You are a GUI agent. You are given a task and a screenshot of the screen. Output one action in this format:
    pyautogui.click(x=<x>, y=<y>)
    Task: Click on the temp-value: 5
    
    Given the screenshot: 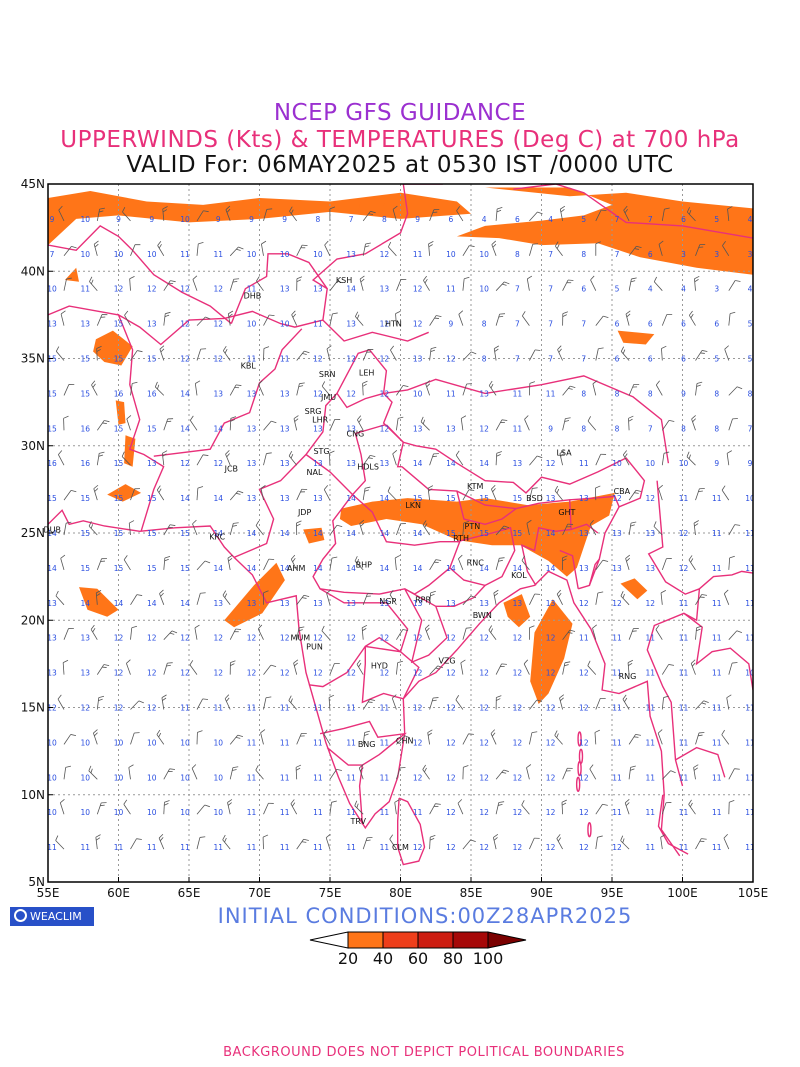 What is the action you would take?
    pyautogui.click(x=617, y=289)
    